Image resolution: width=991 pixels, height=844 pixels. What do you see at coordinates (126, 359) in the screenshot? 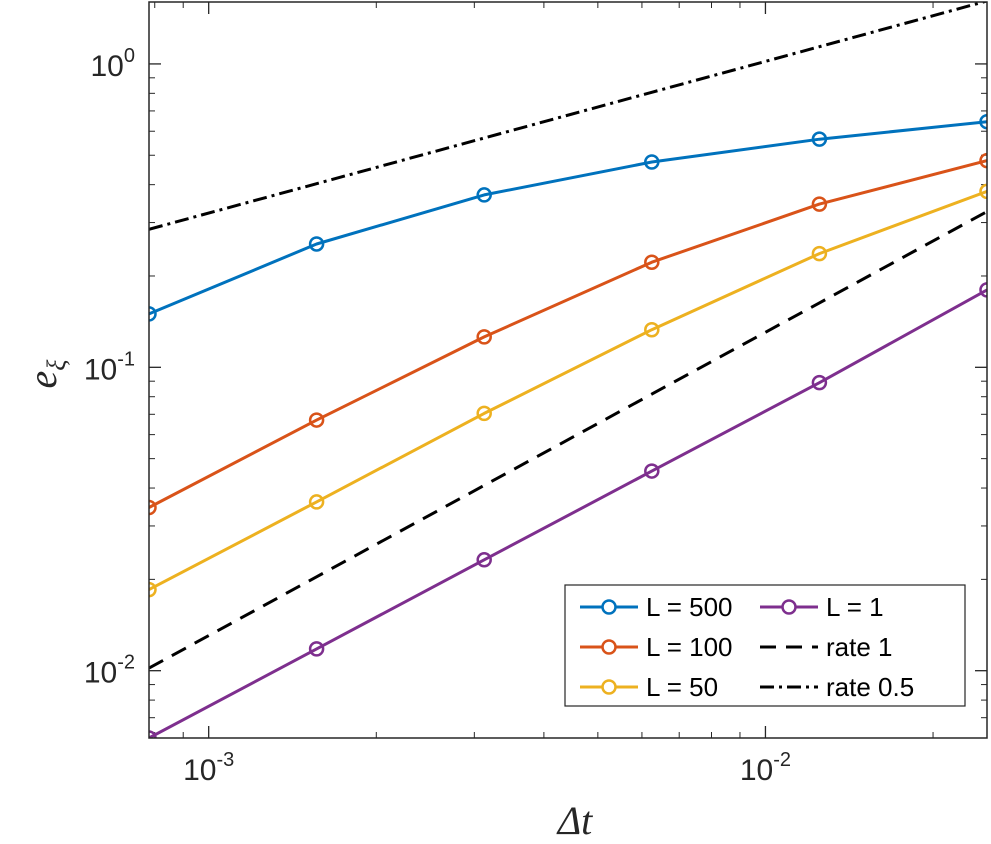
I see `y-tick-exponent: -1` at bounding box center [126, 359].